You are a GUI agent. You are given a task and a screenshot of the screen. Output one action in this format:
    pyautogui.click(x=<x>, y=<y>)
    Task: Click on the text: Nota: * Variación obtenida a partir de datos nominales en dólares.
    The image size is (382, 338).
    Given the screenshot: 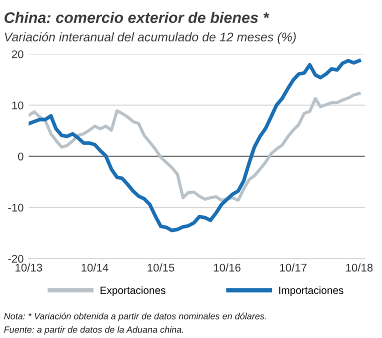 What is the action you would take?
    pyautogui.click(x=135, y=317)
    